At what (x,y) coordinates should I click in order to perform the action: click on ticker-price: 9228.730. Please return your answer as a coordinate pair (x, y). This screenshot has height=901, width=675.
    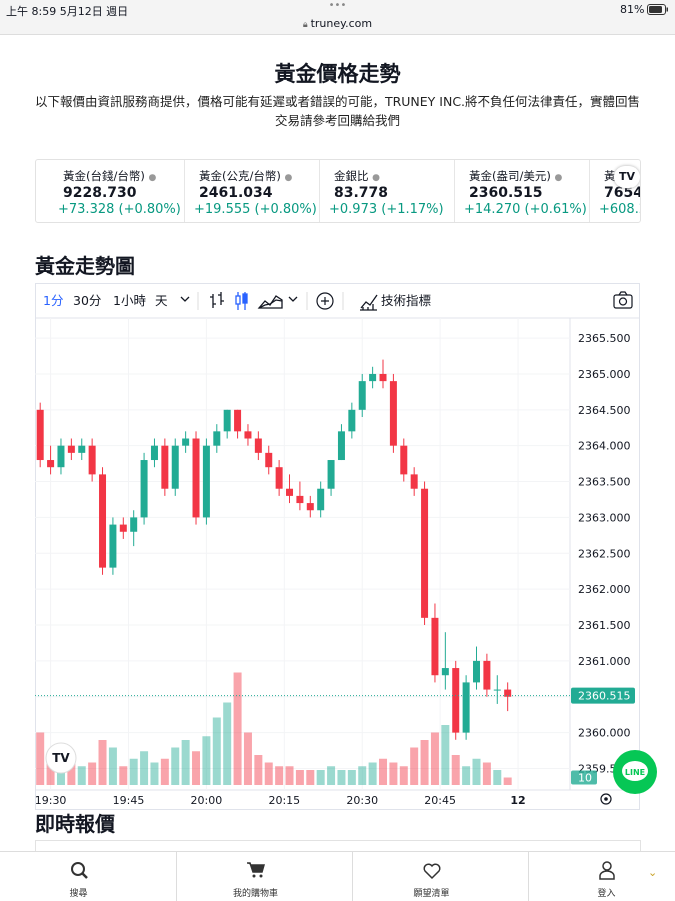
    Looking at the image, I should click on (100, 193).